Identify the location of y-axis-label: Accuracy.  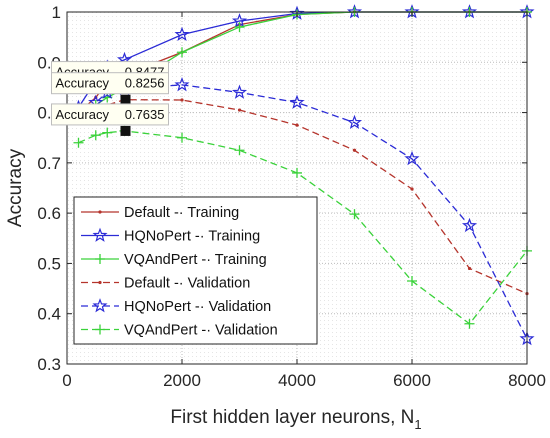
(15, 187).